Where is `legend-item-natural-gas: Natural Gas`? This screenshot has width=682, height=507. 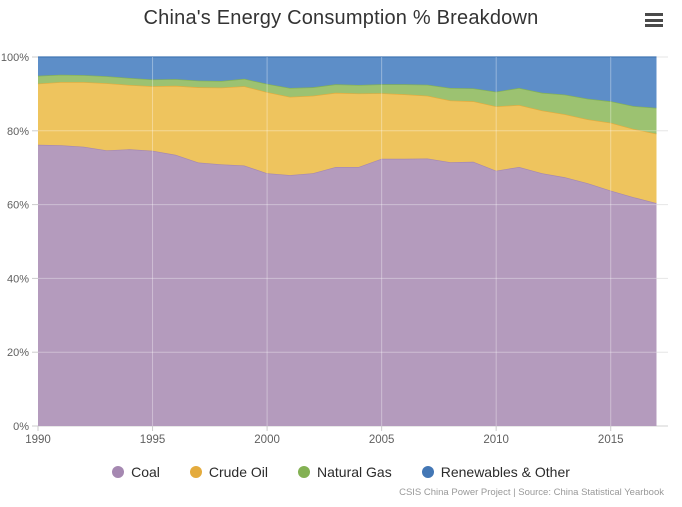
legend-item-natural-gas: Natural Gas is located at coordinates (345, 472).